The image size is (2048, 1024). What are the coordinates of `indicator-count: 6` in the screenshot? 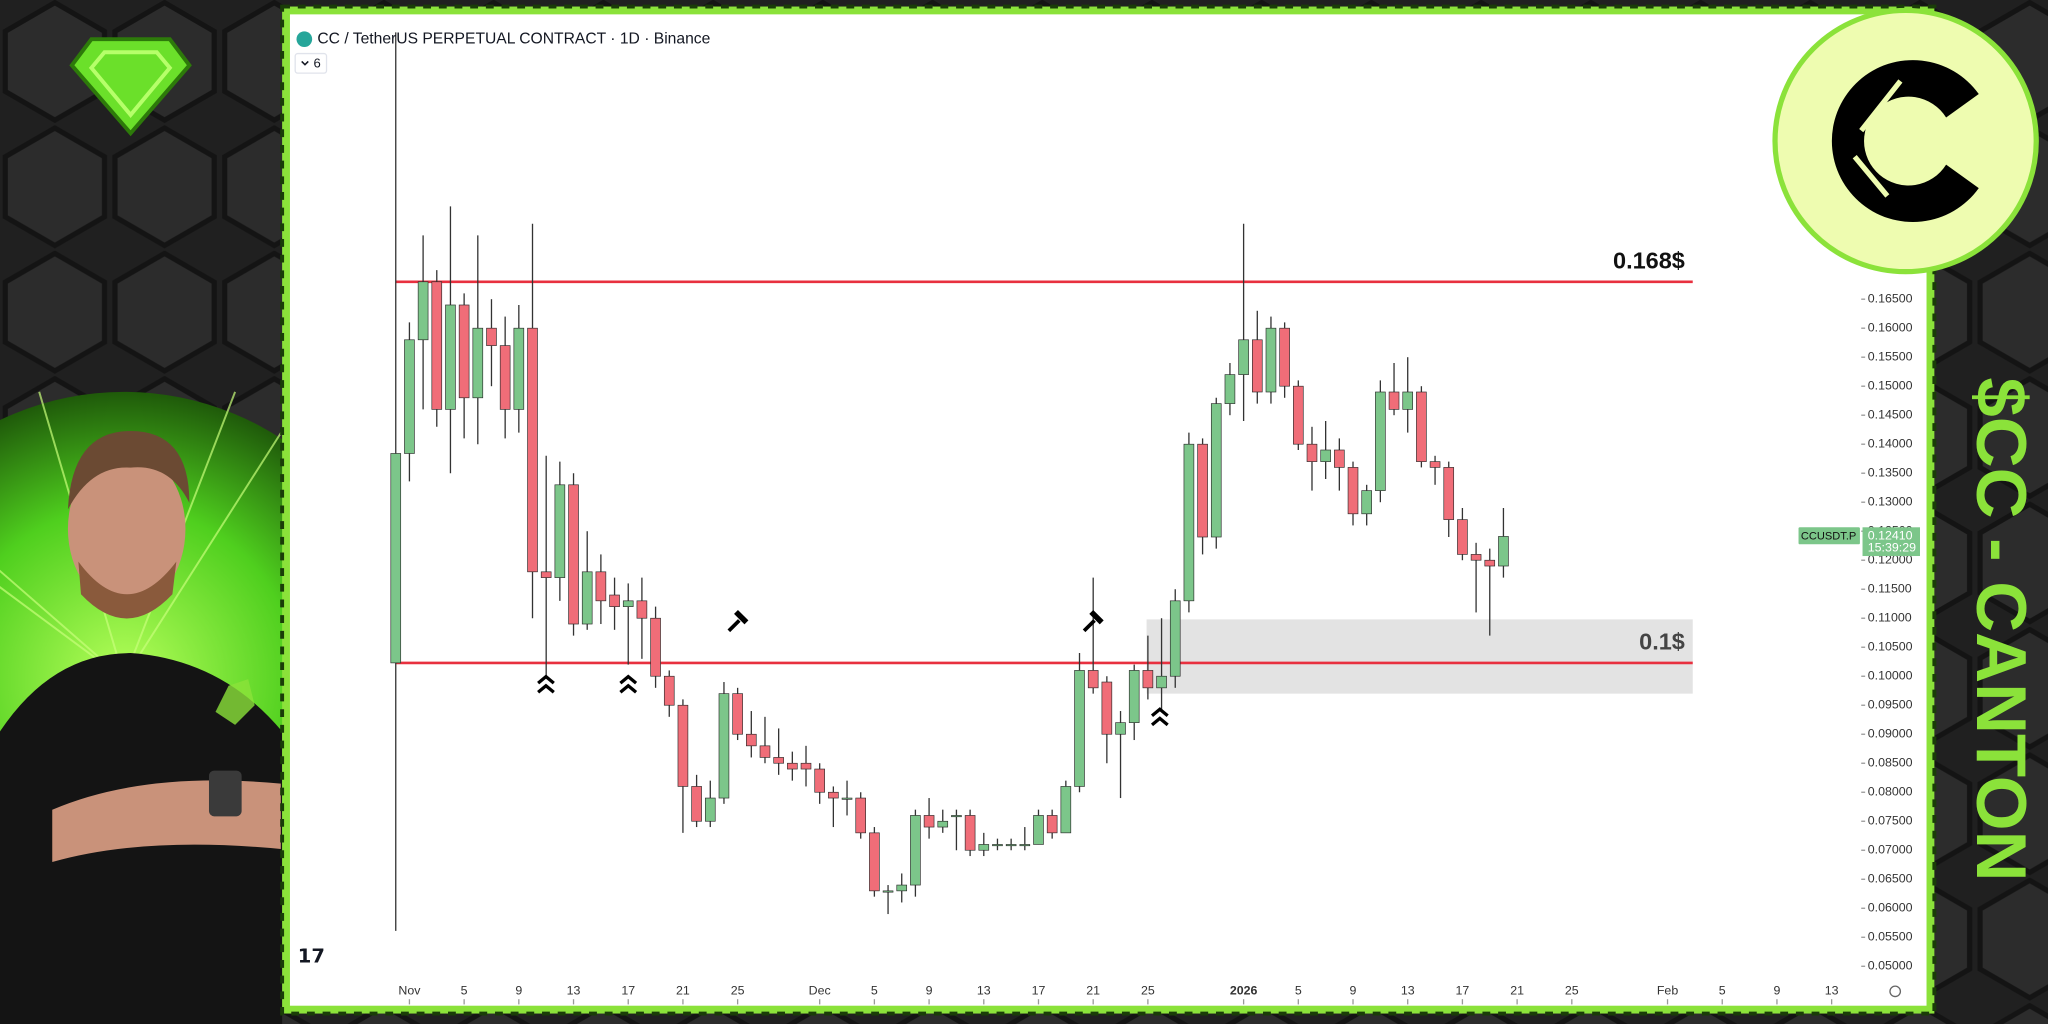 It's located at (316, 62).